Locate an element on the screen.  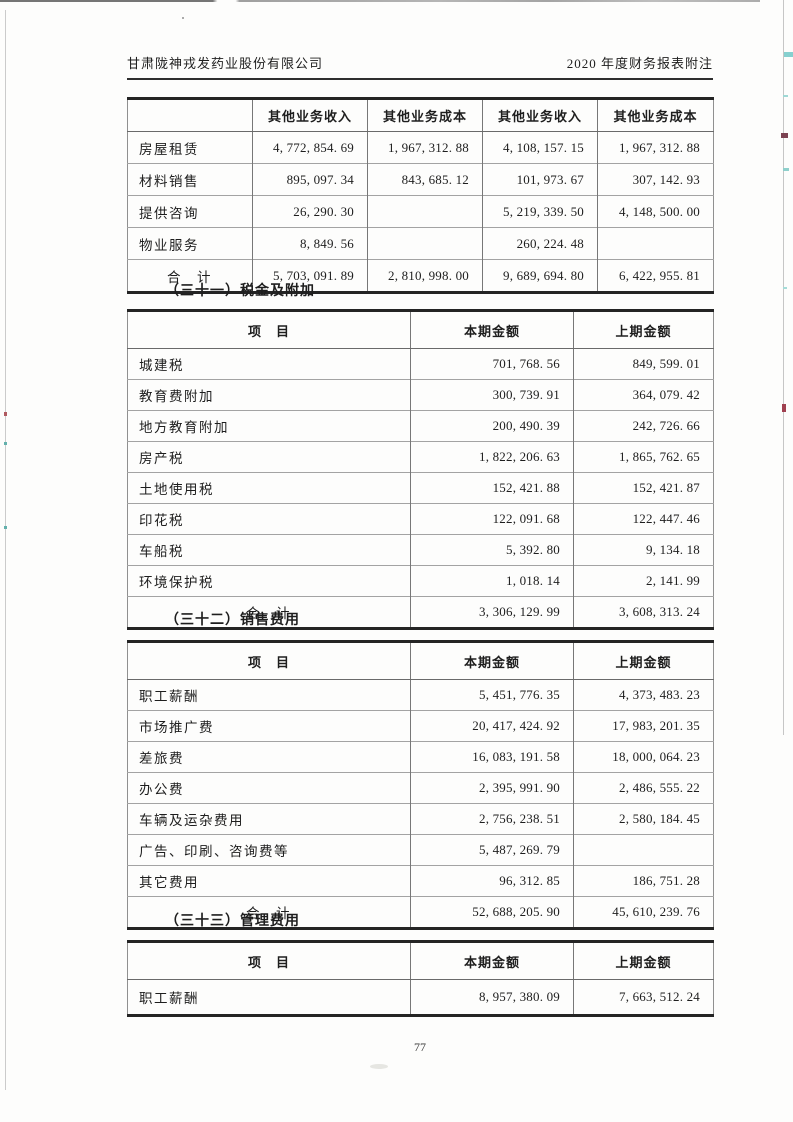
row-label: 印花税 is located at coordinates (269, 519).